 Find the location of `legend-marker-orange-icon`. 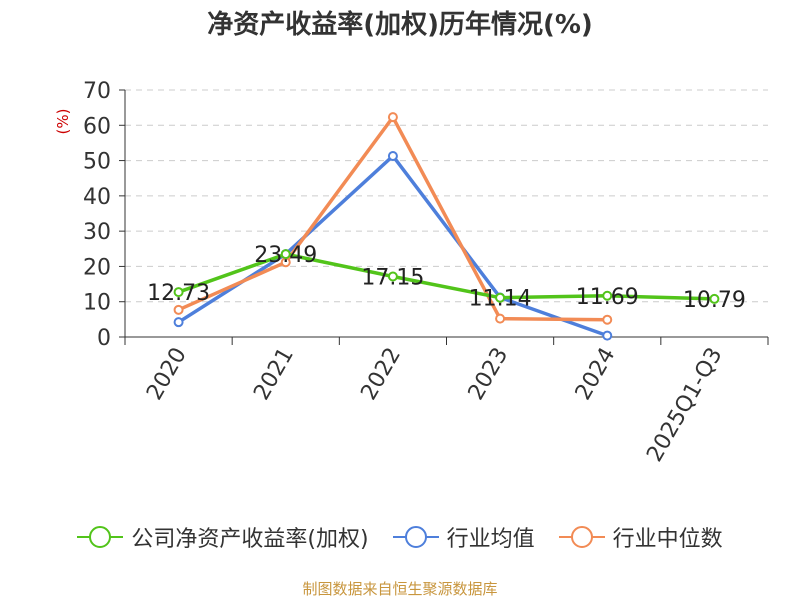

legend-marker-orange-icon is located at coordinates (581, 537).